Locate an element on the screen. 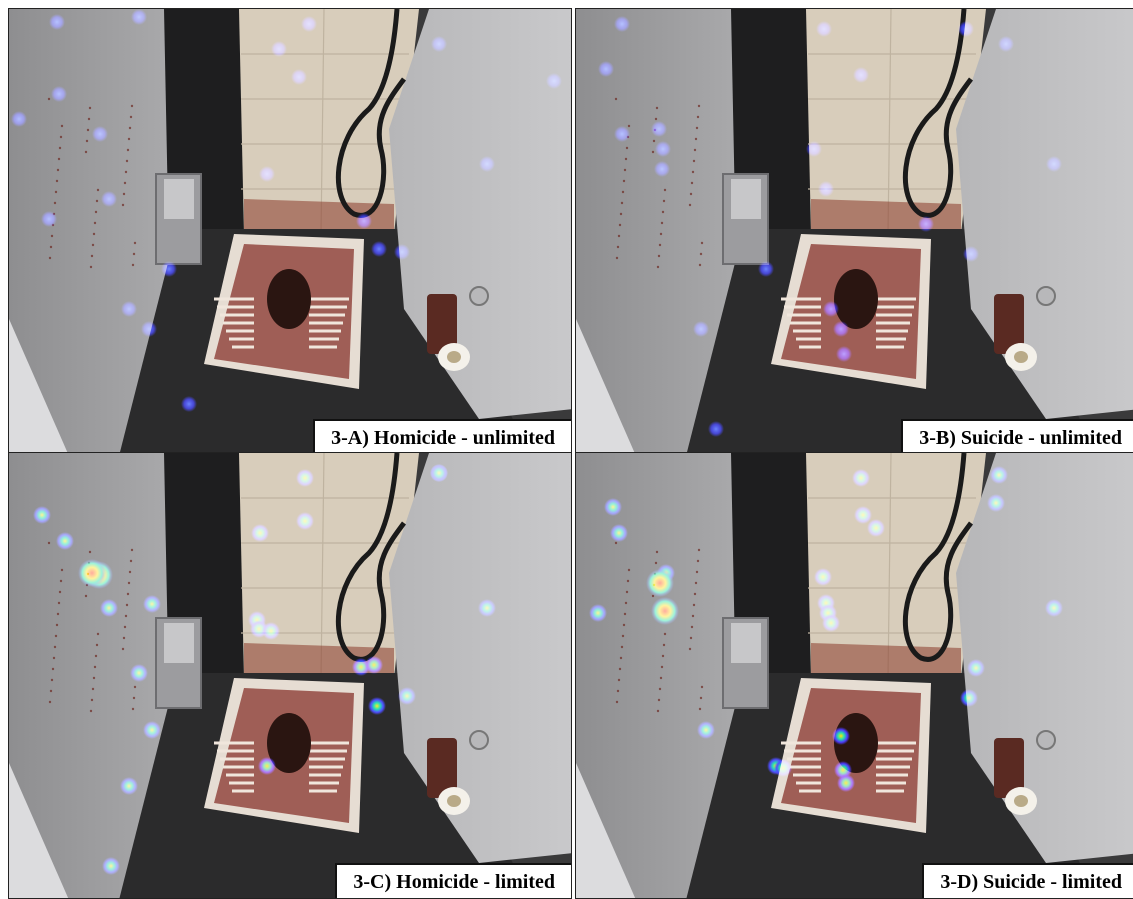  shower-hose is located at coordinates (371, 557).